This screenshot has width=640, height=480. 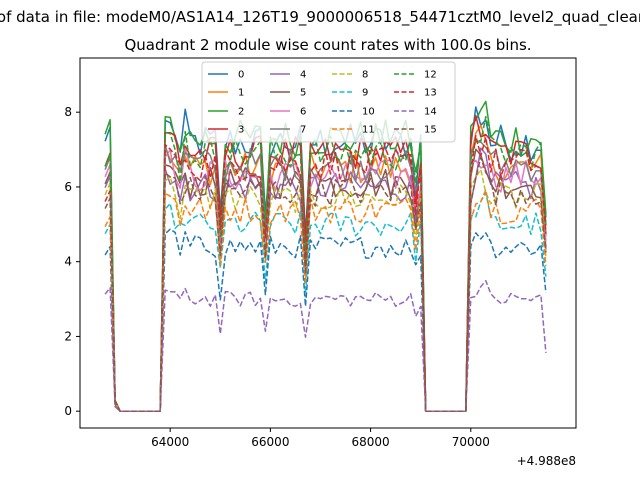 What do you see at coordinates (288, 130) in the screenshot?
I see `legend-item-7: 7` at bounding box center [288, 130].